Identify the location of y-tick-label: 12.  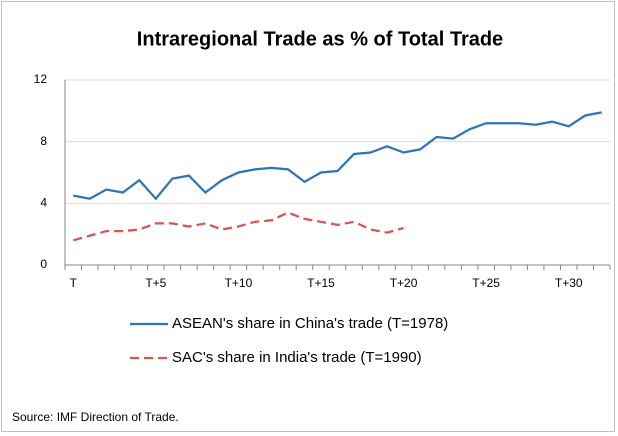
(41, 79).